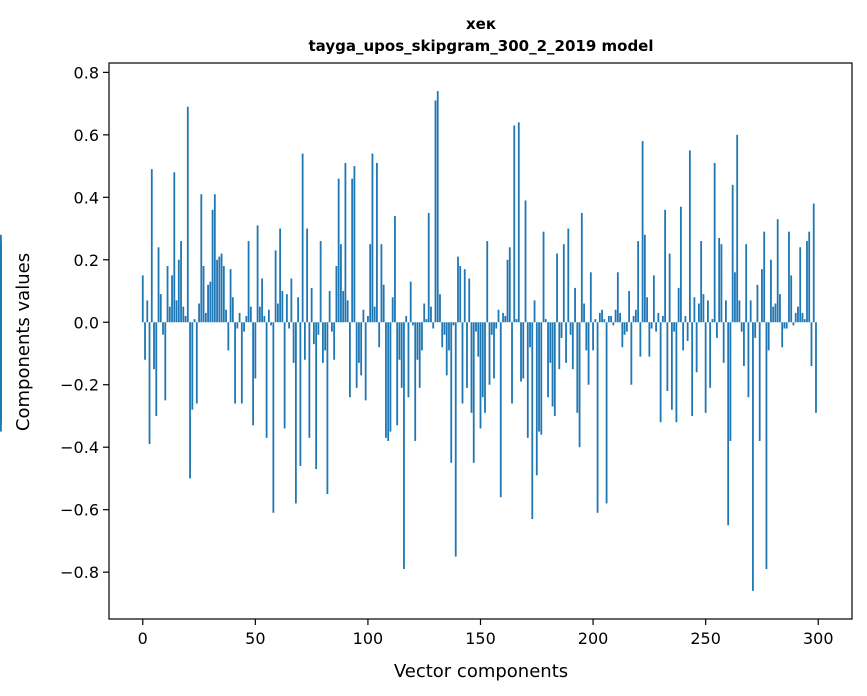 This screenshot has height=696, width=867. What do you see at coordinates (481, 46) in the screenshot?
I see `chart-subtitle: tayga_upos_skipgram_300_2_2019 model` at bounding box center [481, 46].